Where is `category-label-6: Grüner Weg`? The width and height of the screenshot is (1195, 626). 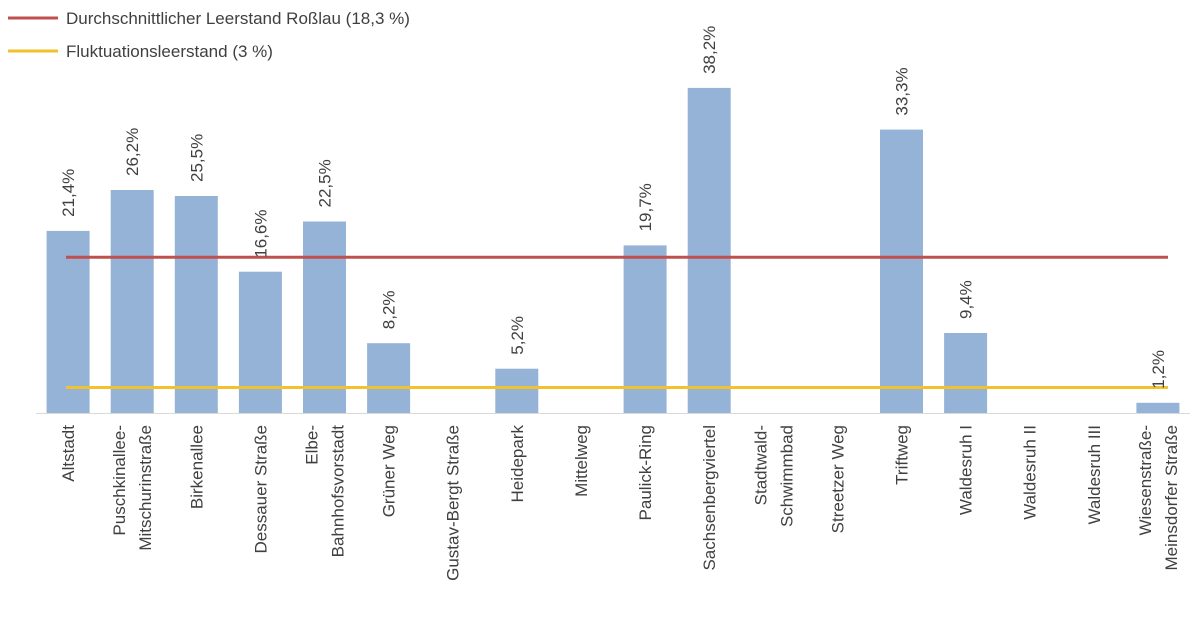 category-label-6: Grüner Weg is located at coordinates (389, 471).